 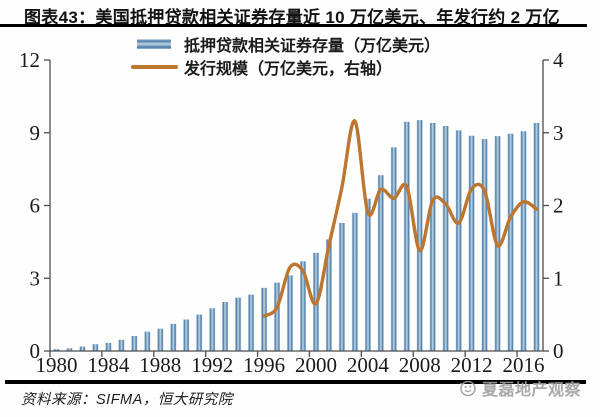 What do you see at coordinates (108, 365) in the screenshot?
I see `tick-label: 1984` at bounding box center [108, 365].